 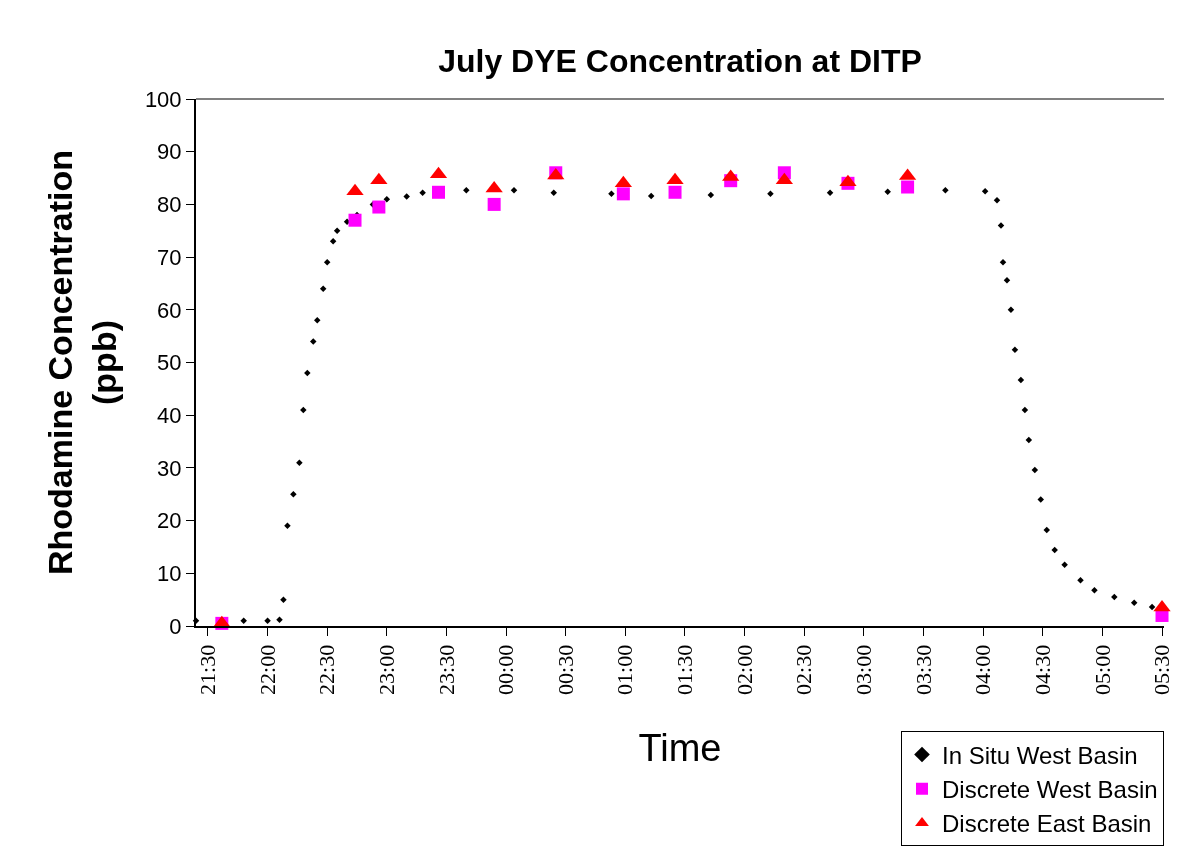 I want to click on y-tick-label: 10, so click(x=169, y=573).